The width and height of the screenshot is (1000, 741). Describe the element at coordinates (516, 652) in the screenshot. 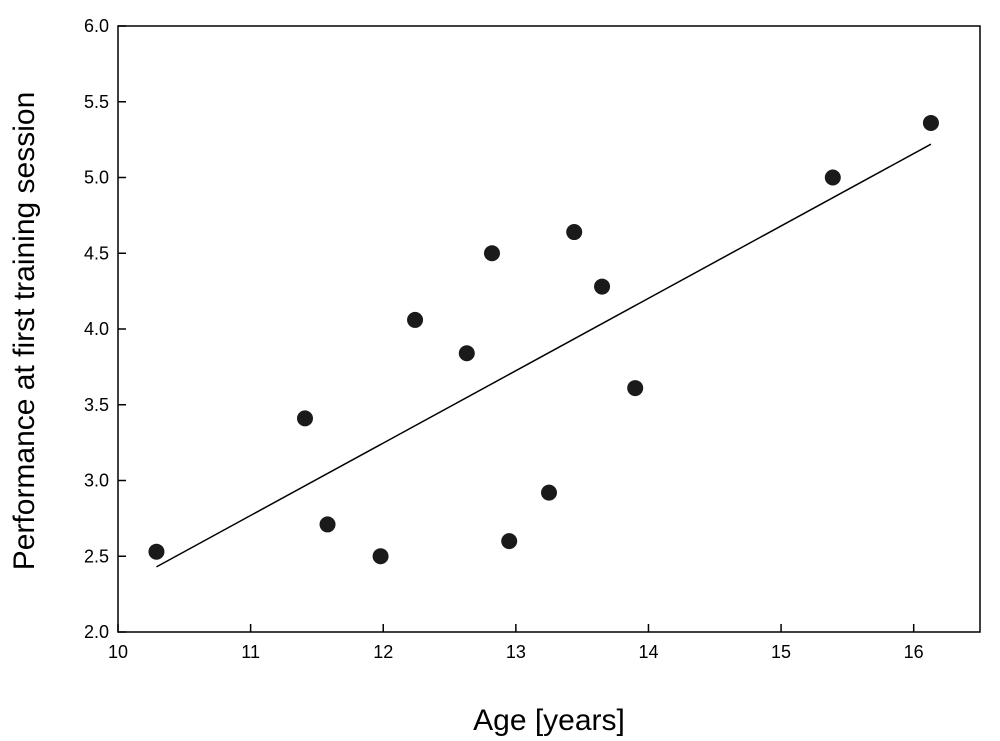

I see `x-tick-label: 13` at that location.